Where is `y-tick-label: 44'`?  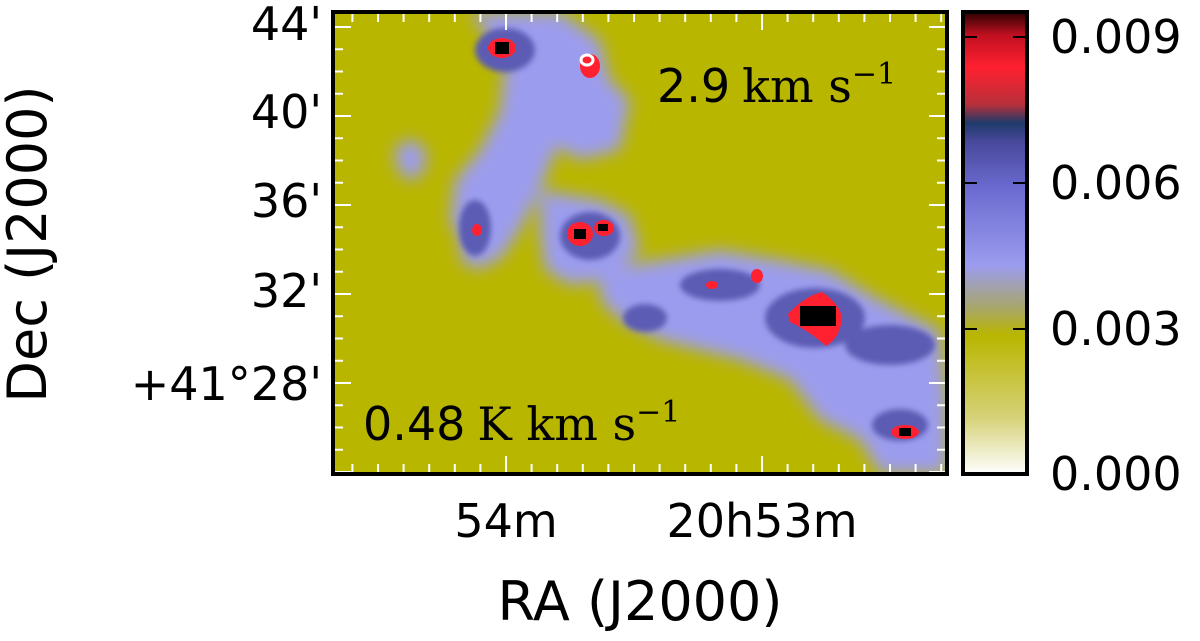
y-tick-label: 44' is located at coordinates (286, 25).